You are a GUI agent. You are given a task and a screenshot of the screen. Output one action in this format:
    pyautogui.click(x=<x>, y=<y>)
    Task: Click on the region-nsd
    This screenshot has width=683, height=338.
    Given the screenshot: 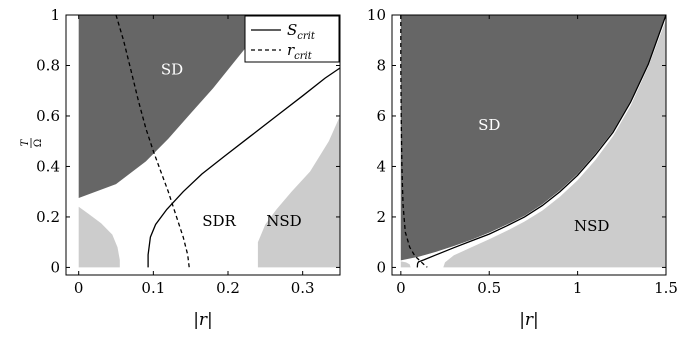 What is the action you would take?
    pyautogui.click(x=298, y=192)
    